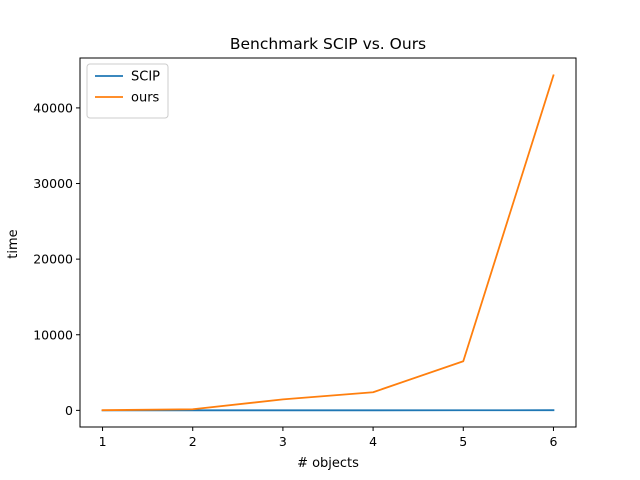 The width and height of the screenshot is (640, 480). What do you see at coordinates (53, 107) in the screenshot?
I see `y-tick-label: 40000` at bounding box center [53, 107].